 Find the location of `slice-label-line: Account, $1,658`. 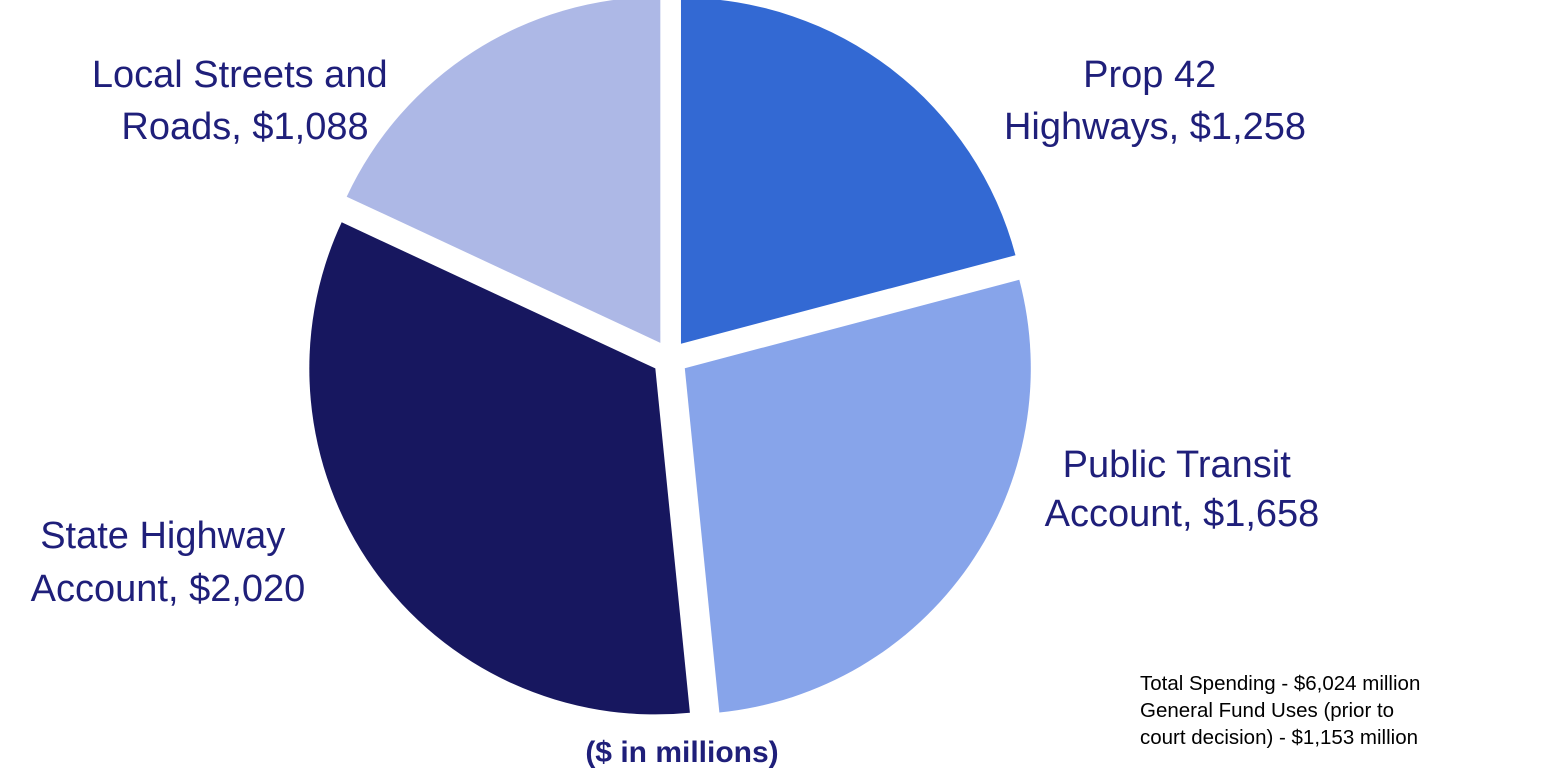

slice-label-line: Account, $1,658 is located at coordinates (1182, 514).